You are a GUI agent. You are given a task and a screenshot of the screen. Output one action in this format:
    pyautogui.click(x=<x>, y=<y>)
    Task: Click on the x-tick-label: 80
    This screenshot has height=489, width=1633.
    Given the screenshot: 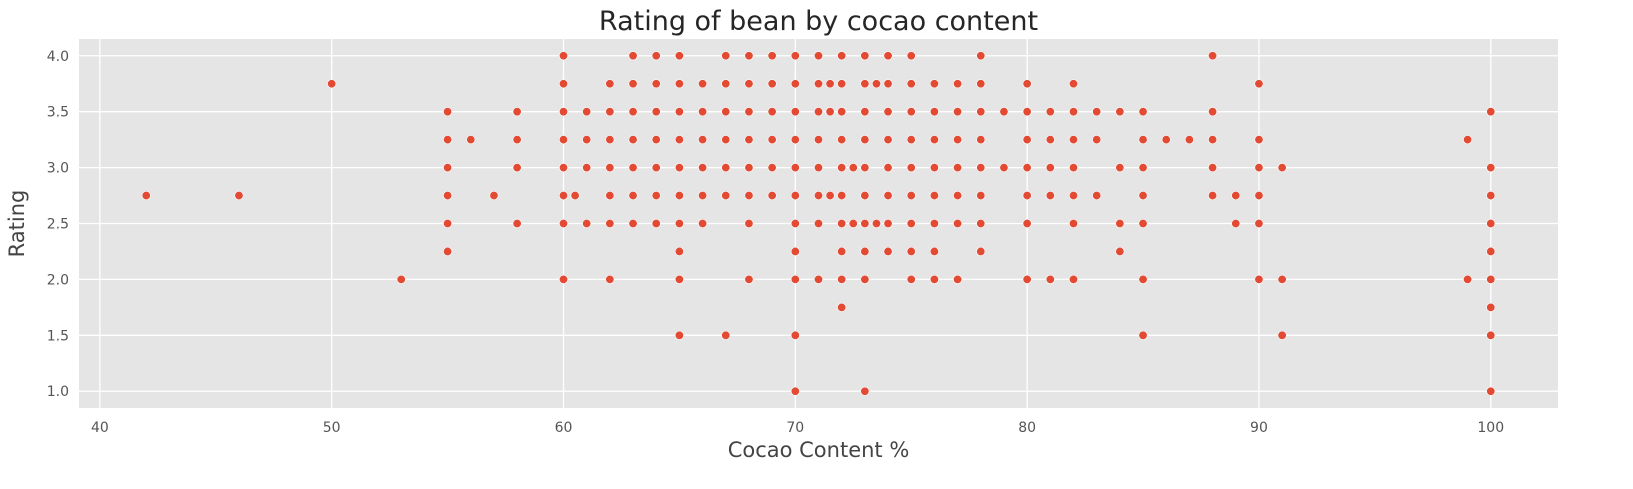 What is the action you would take?
    pyautogui.click(x=1027, y=428)
    